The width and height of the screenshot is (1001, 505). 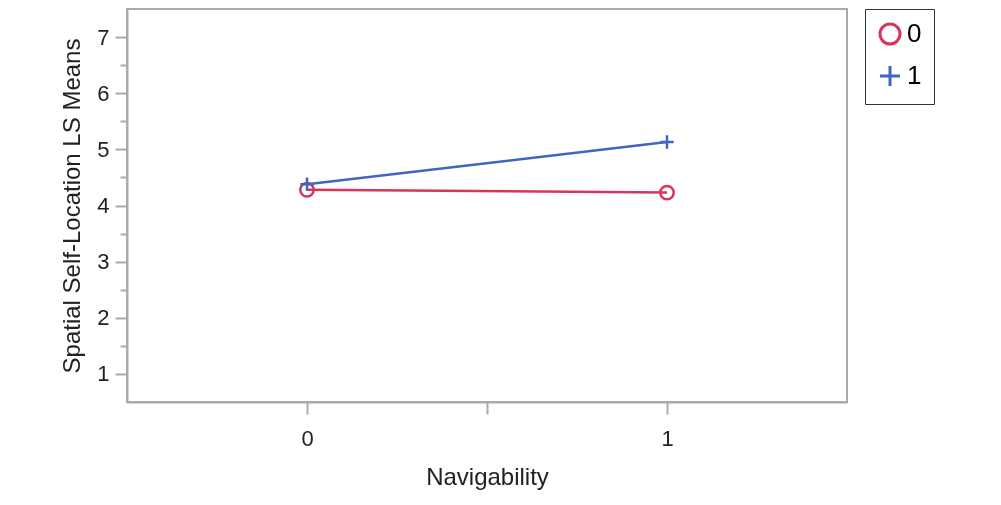 What do you see at coordinates (103, 374) in the screenshot?
I see `y-tick-label: 1` at bounding box center [103, 374].